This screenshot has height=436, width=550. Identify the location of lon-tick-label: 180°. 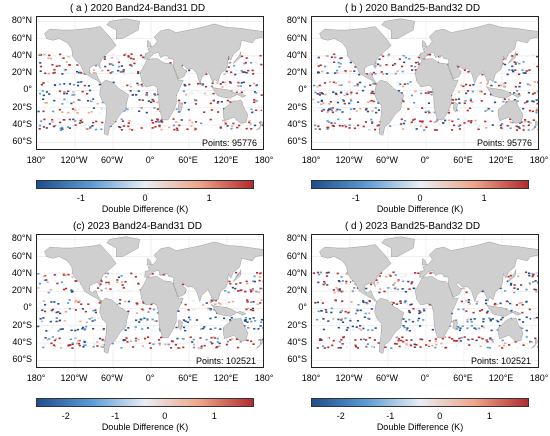
(311, 160).